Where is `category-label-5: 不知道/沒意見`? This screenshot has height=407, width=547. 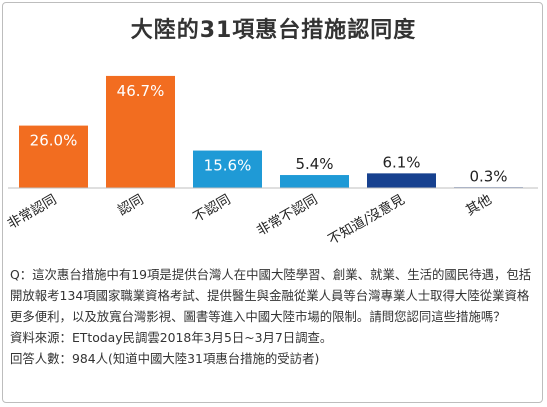 category-label-5: 不知道/沒意見 is located at coordinates (366, 220).